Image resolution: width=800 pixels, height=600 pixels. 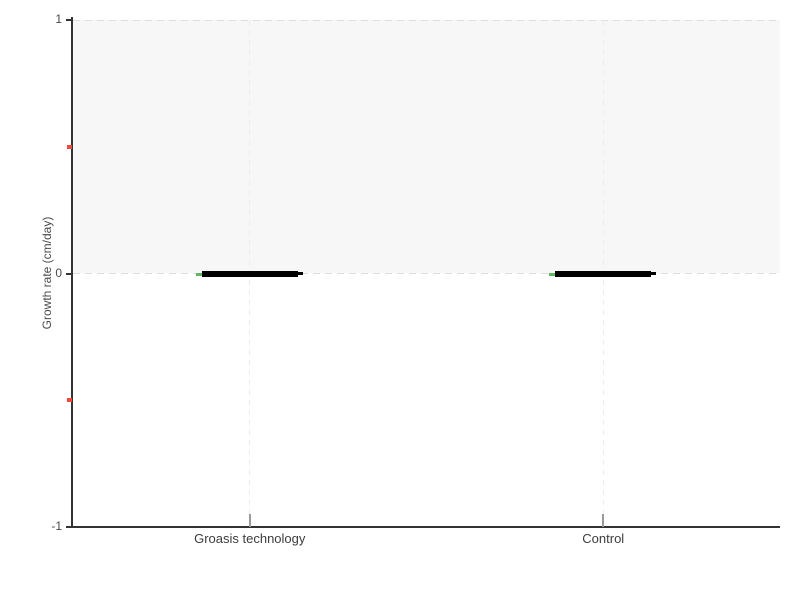 What do you see at coordinates (56, 526) in the screenshot?
I see `y-axis-tick-label: -1` at bounding box center [56, 526].